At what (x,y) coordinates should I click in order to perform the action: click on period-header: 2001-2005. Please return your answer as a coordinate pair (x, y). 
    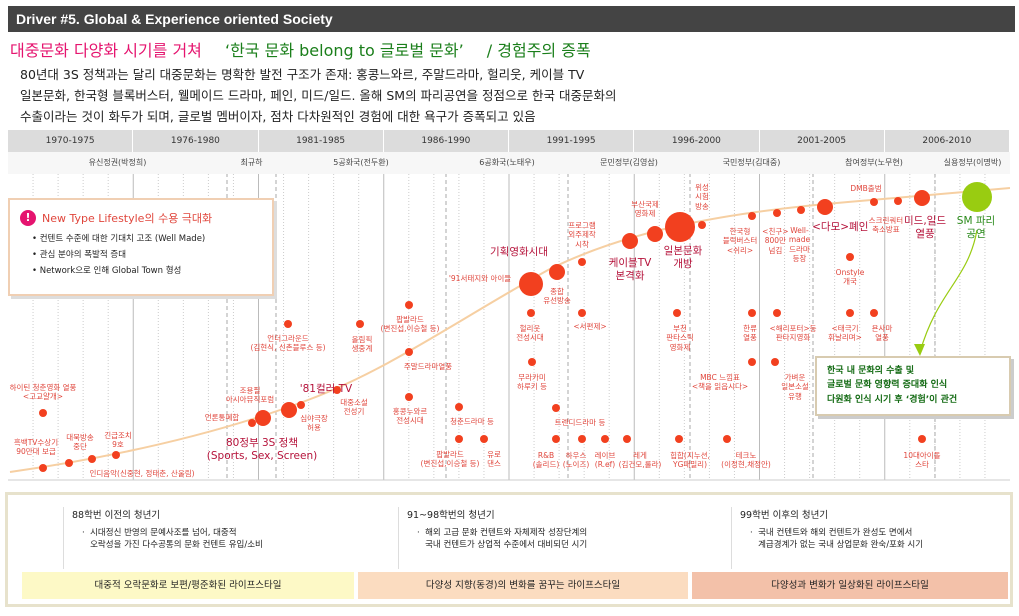
    Looking at the image, I should click on (822, 141).